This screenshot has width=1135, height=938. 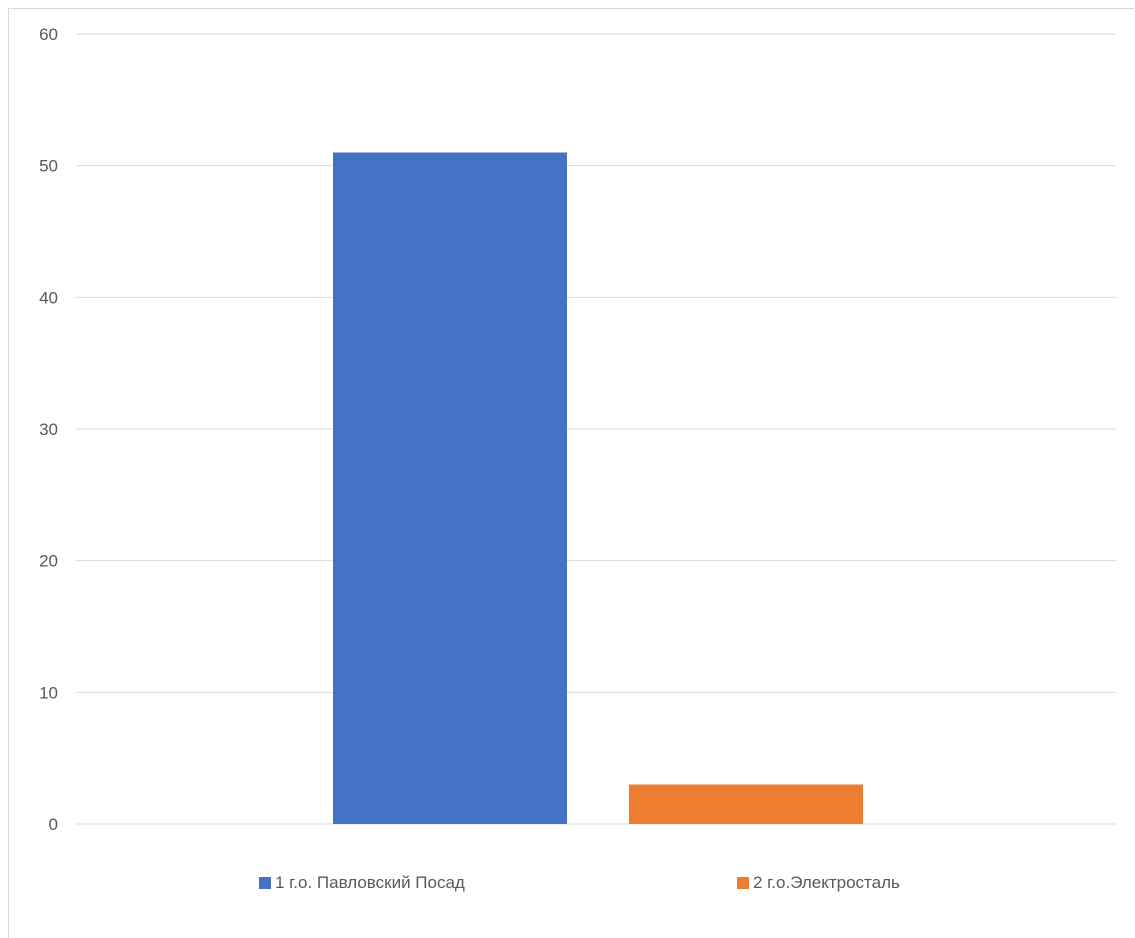 What do you see at coordinates (48, 297) in the screenshot?
I see `y-tick-label: 40` at bounding box center [48, 297].